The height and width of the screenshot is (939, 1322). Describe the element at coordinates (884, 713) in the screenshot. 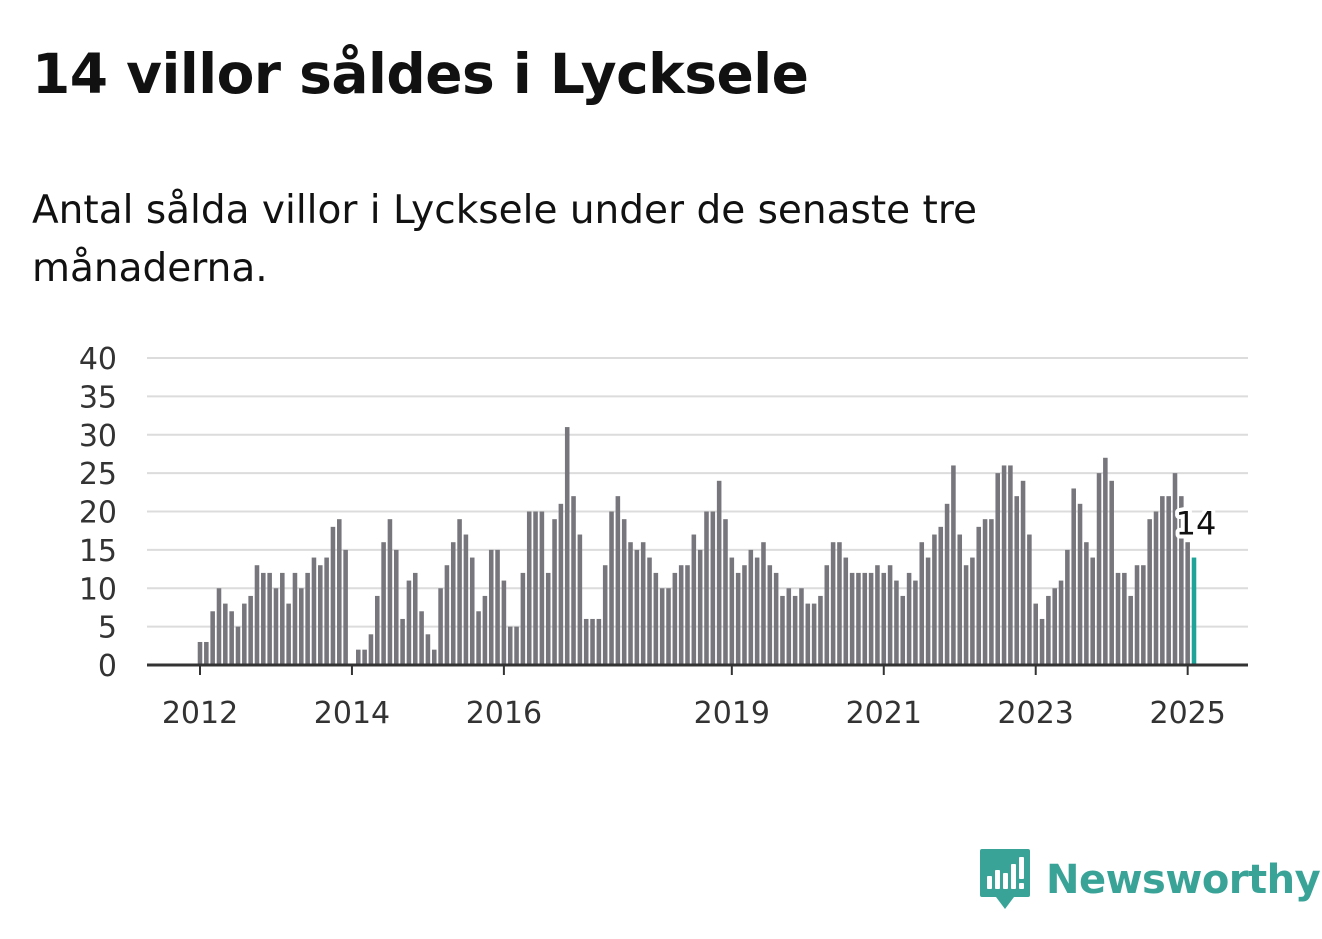

I see `x-tick-label: 2021` at that location.